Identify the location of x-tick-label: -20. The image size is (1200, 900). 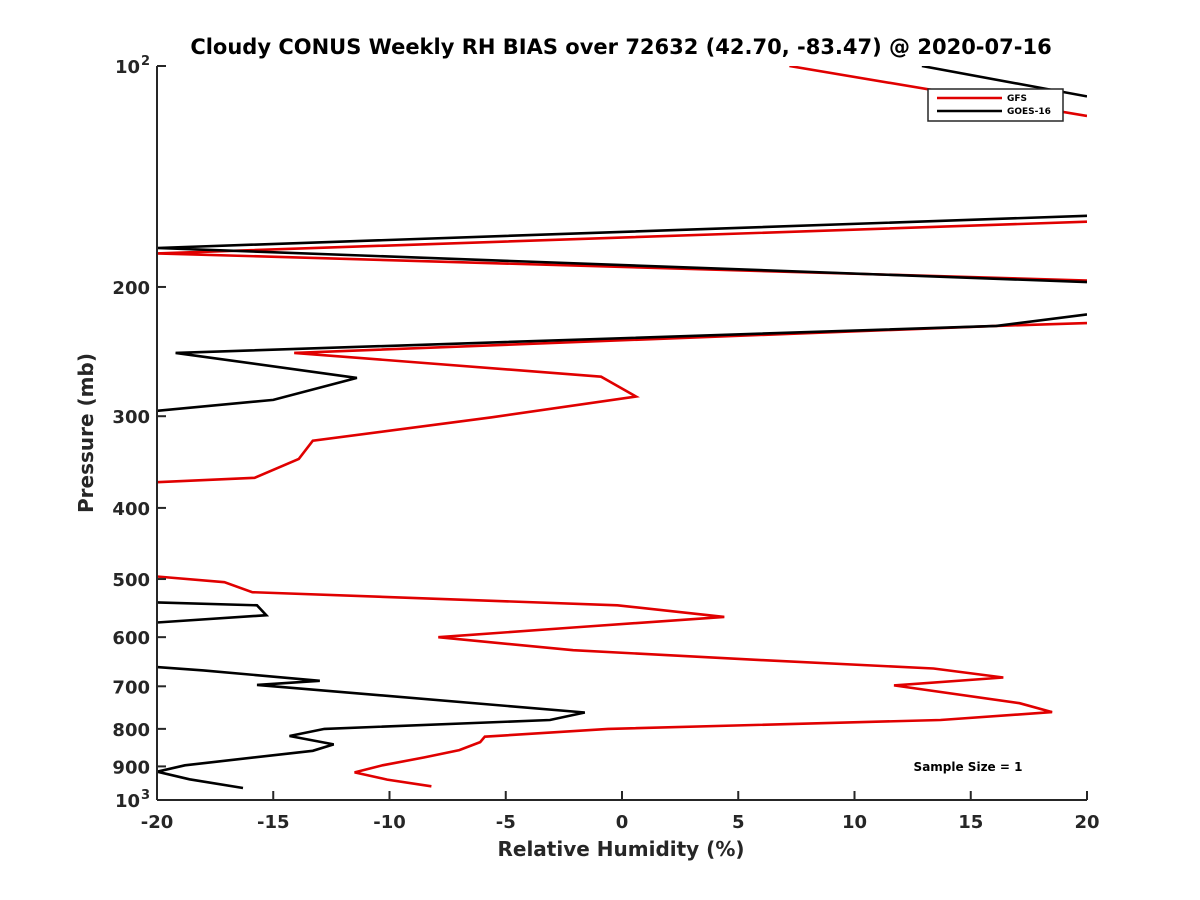
(157, 822).